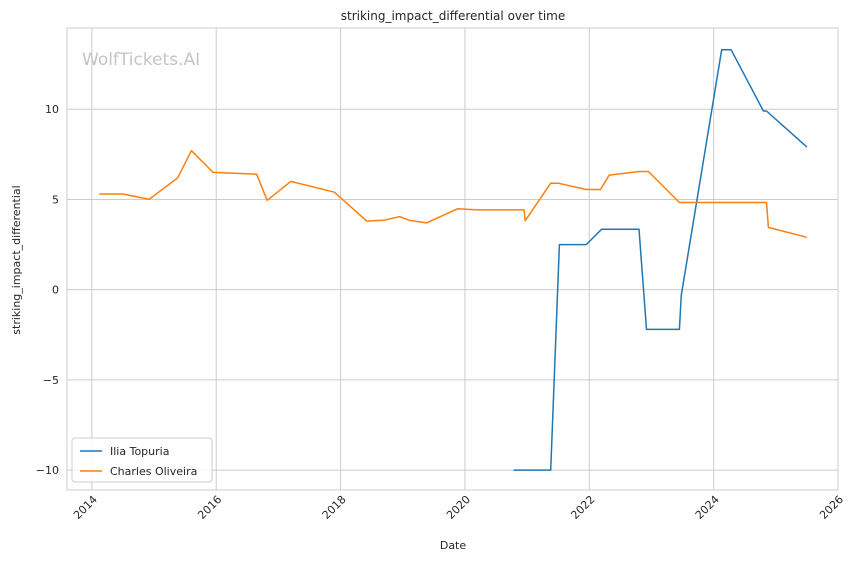  I want to click on x-tick-label: 2022, so click(582, 507).